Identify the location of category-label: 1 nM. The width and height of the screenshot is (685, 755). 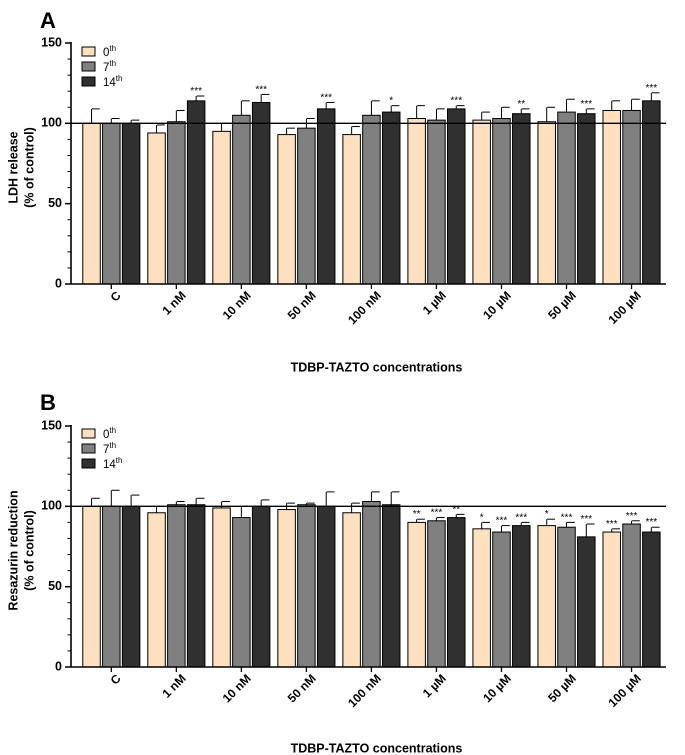
(173, 302).